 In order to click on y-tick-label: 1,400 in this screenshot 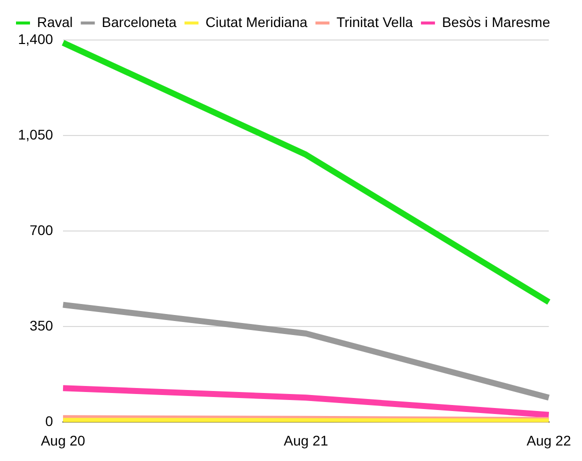, I will do `click(36, 38)`.